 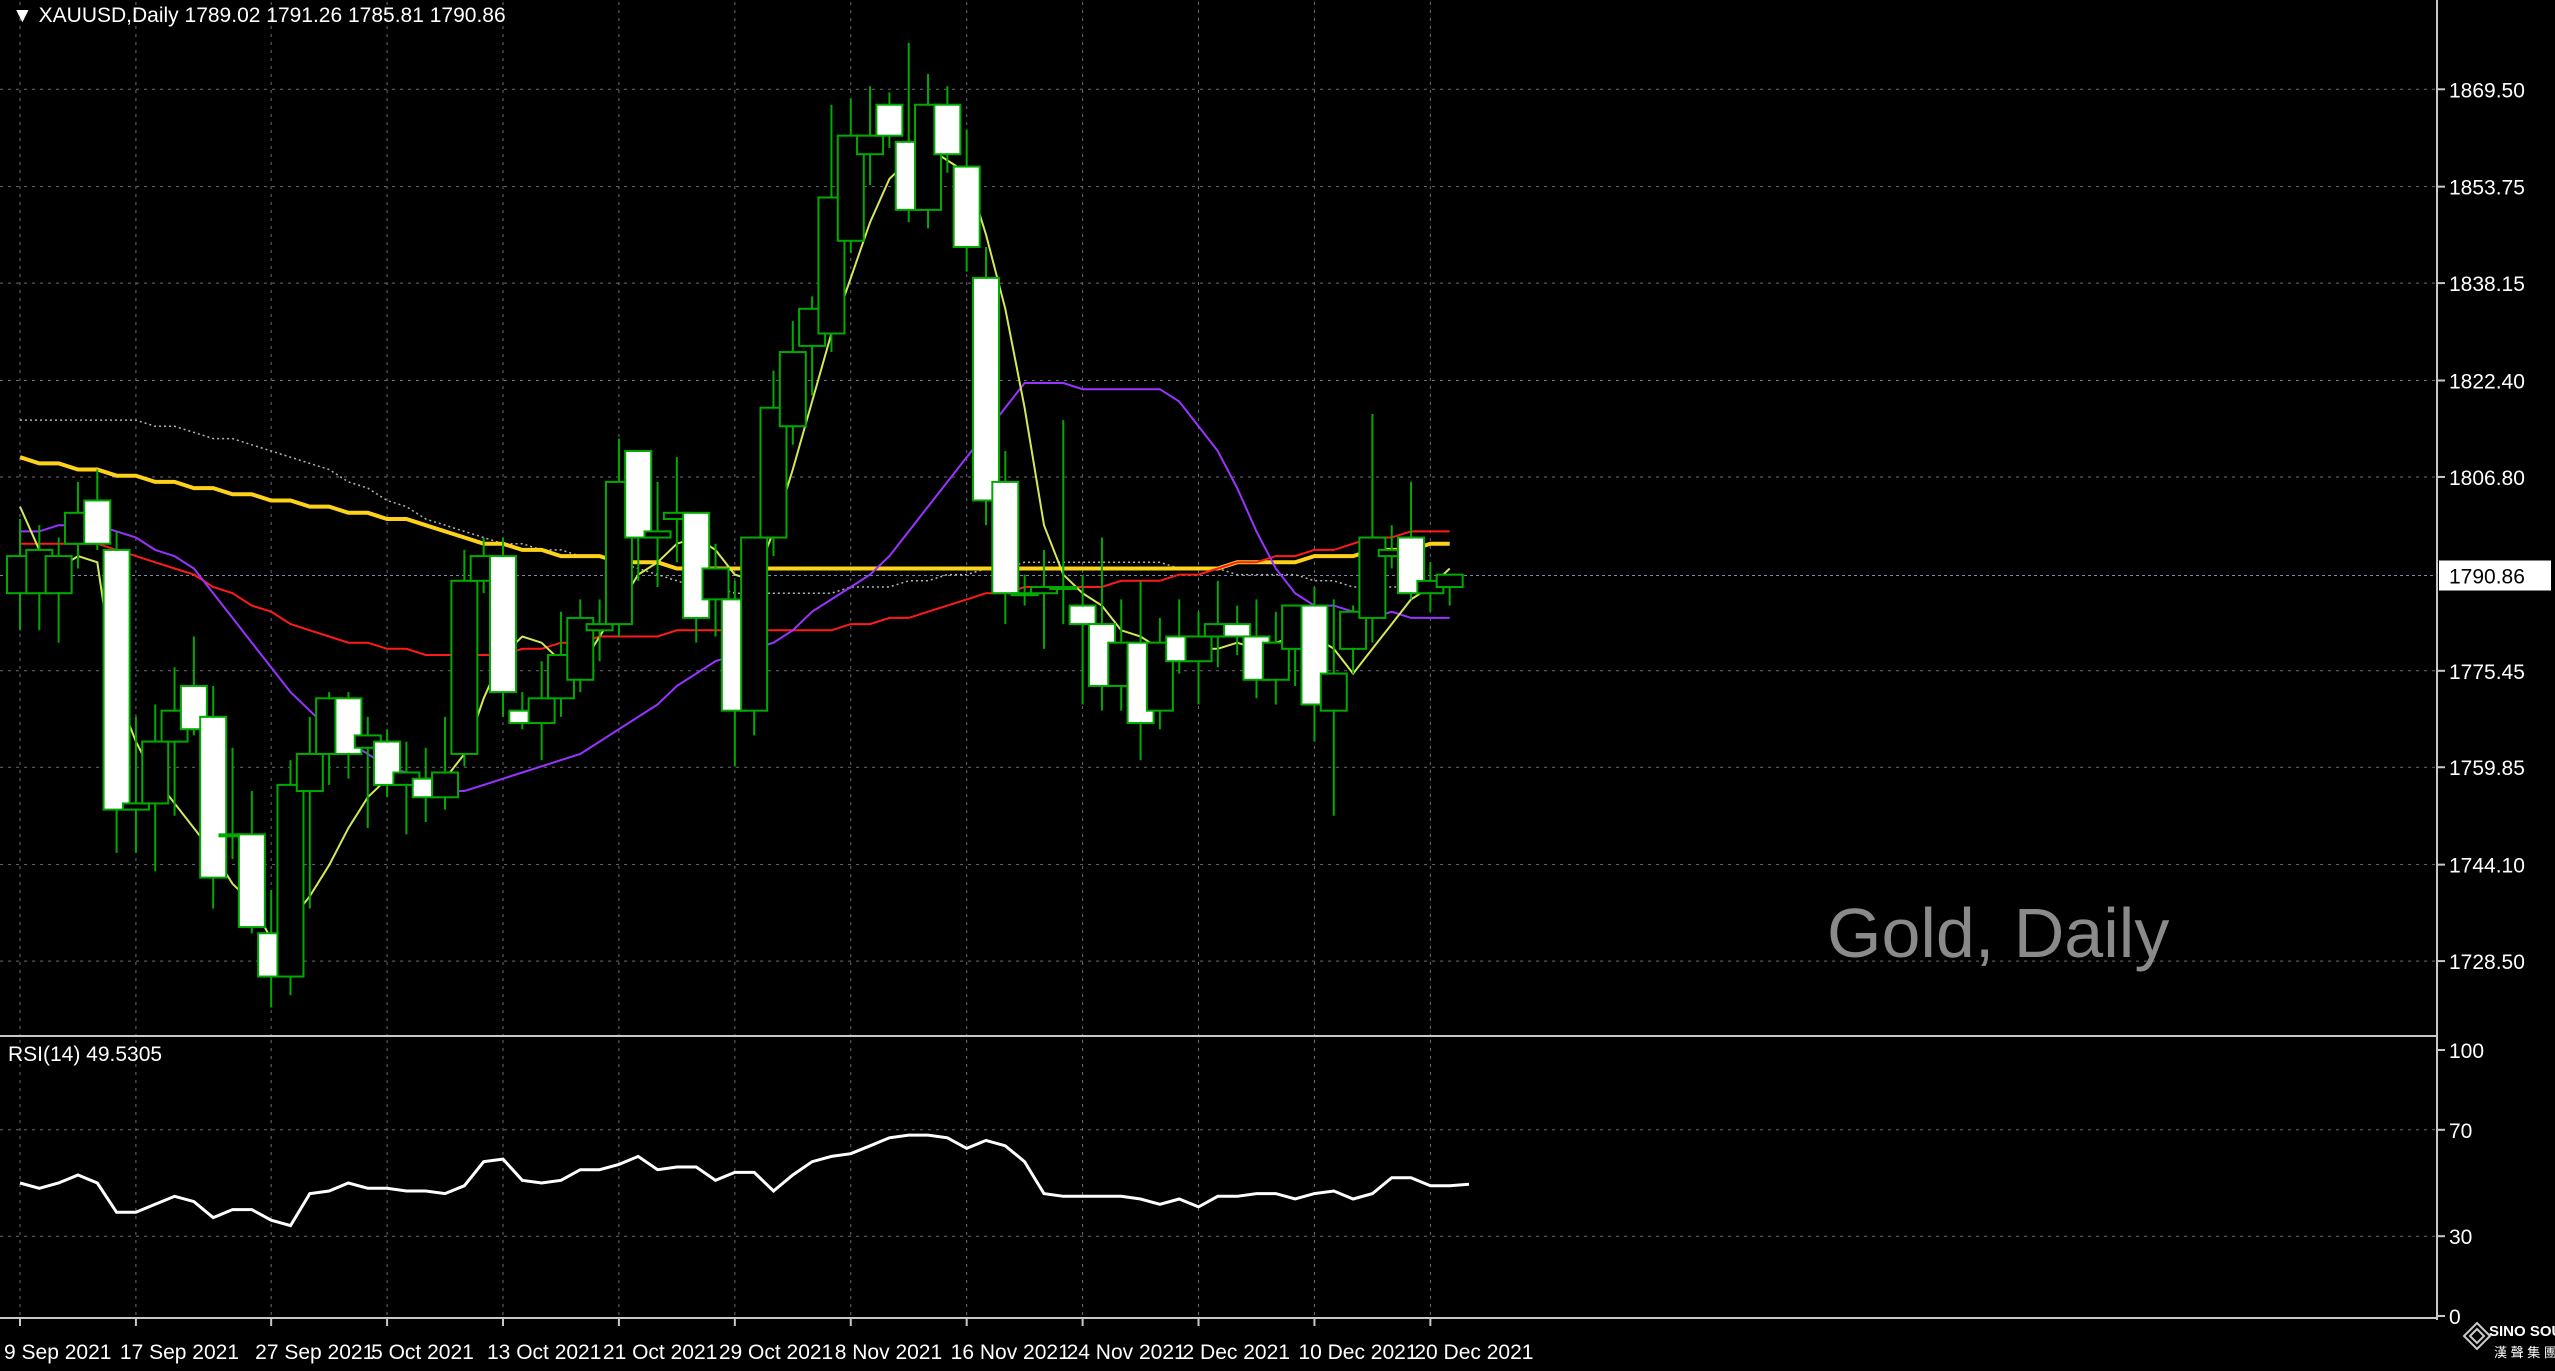 I want to click on logo-subtext: 漢 聲 集 團, so click(x=2524, y=1352).